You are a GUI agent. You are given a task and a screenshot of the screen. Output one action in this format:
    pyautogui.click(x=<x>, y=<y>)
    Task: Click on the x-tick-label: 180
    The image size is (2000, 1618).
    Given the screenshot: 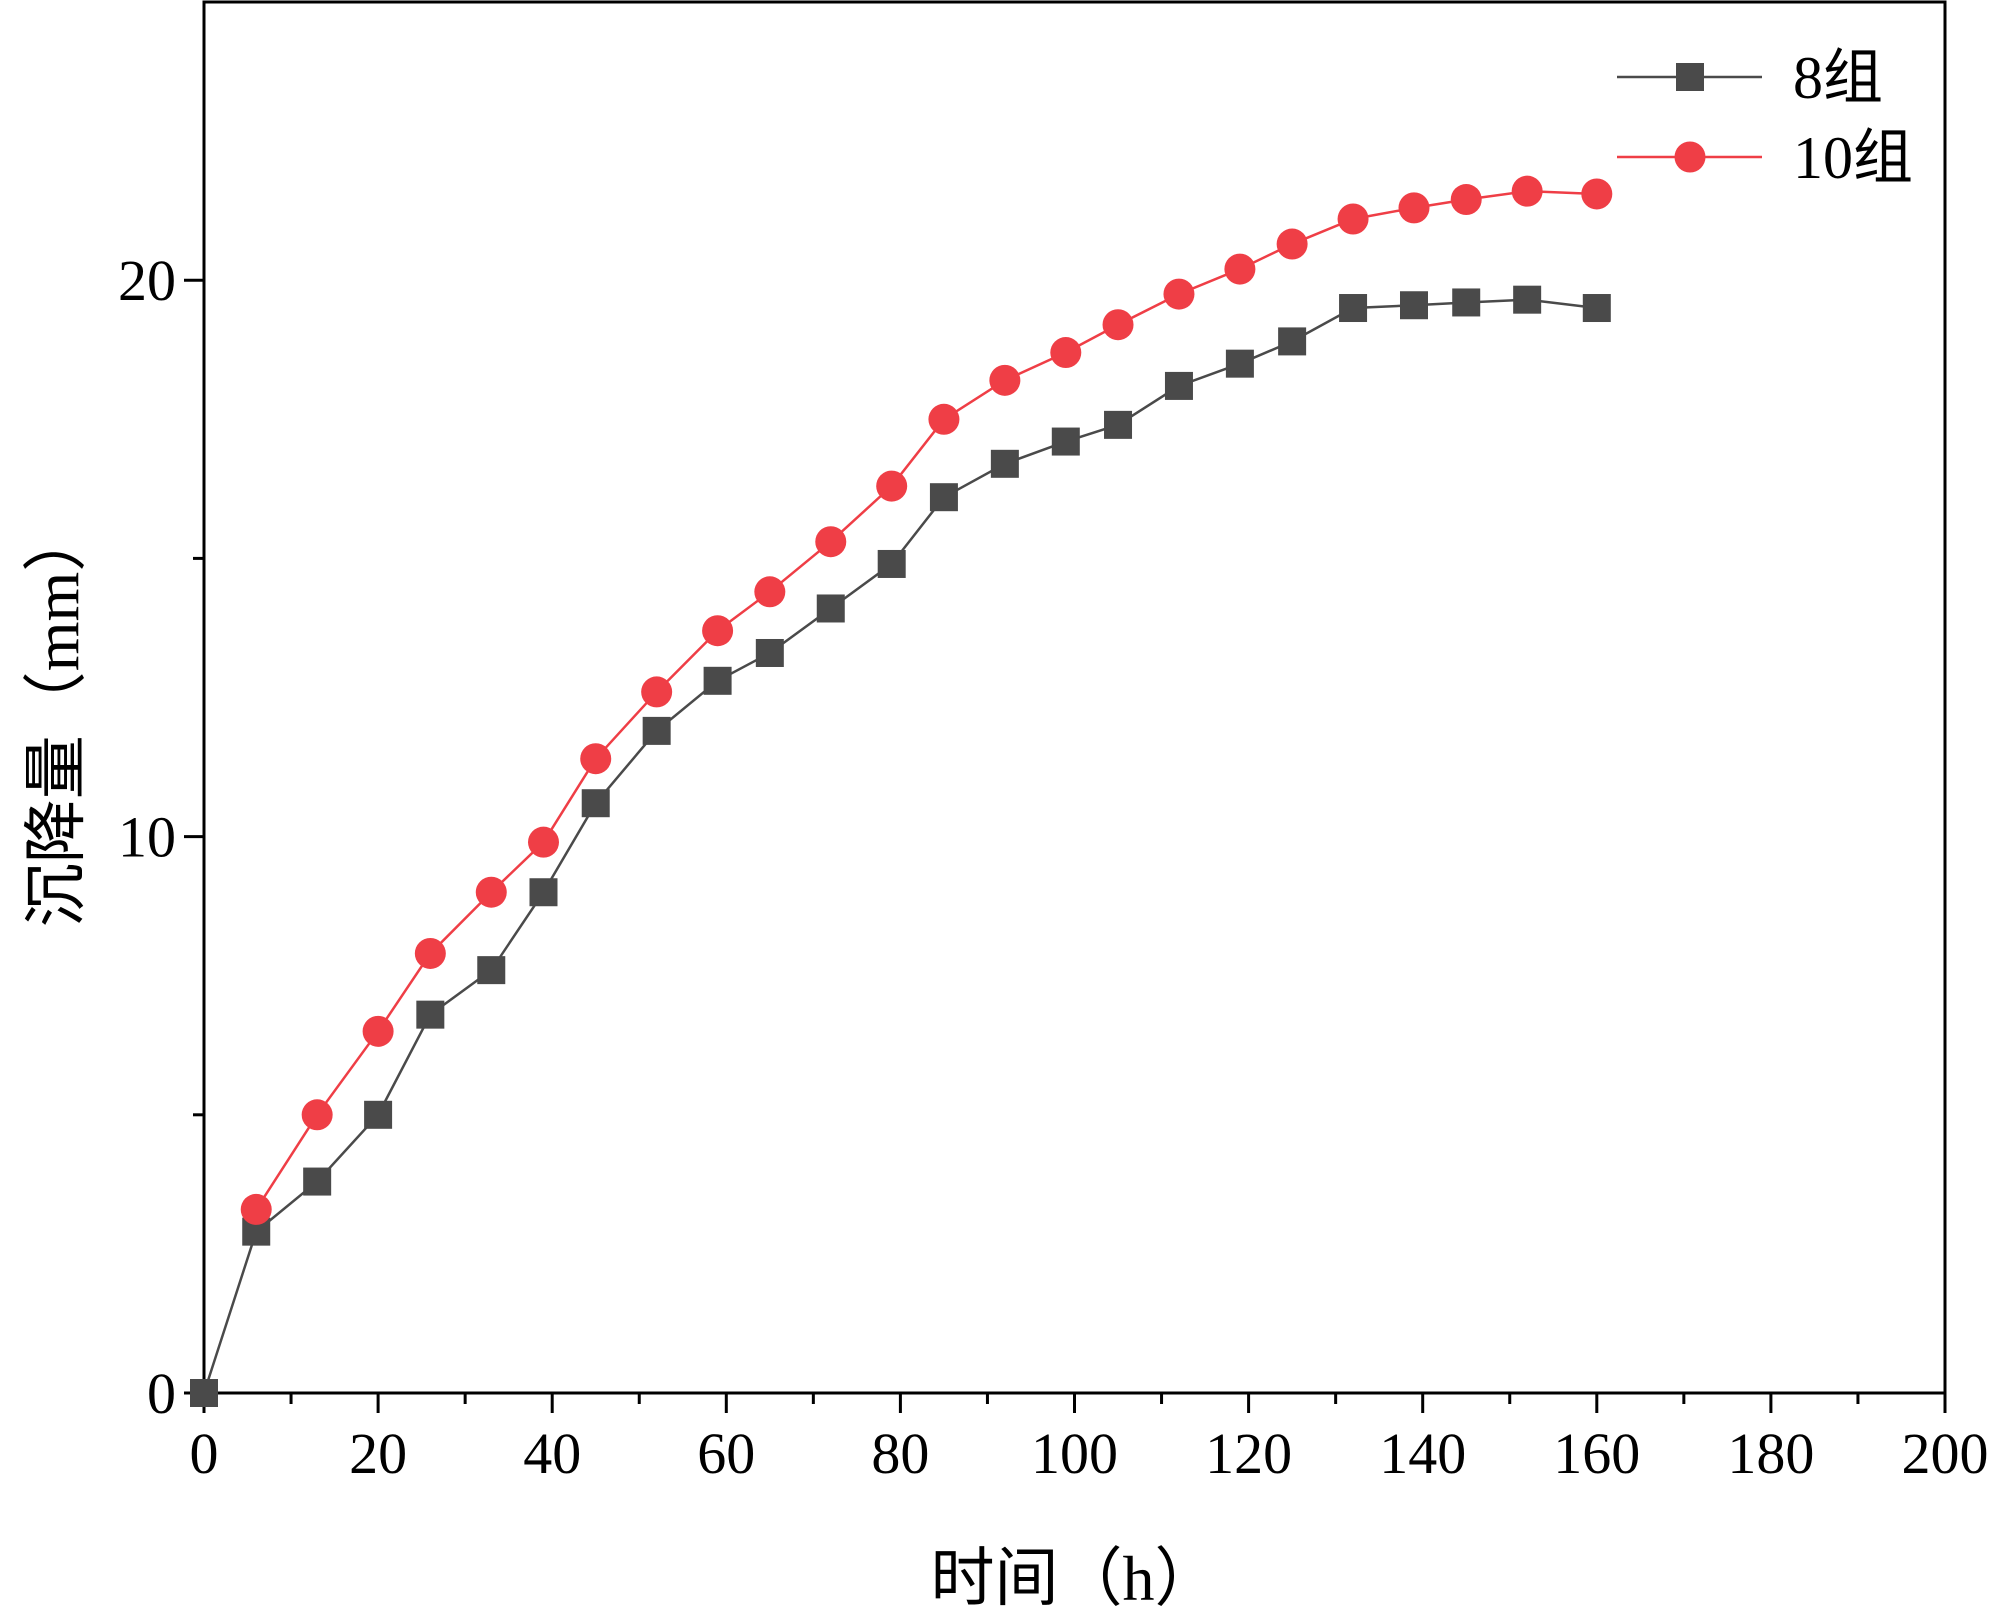 What is the action you would take?
    pyautogui.click(x=1770, y=1453)
    